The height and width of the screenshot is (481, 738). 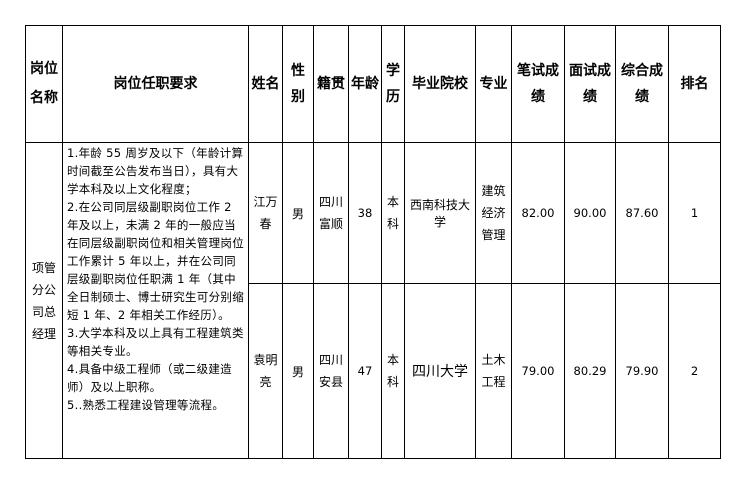 I want to click on header-rank: 排名, so click(x=694, y=84).